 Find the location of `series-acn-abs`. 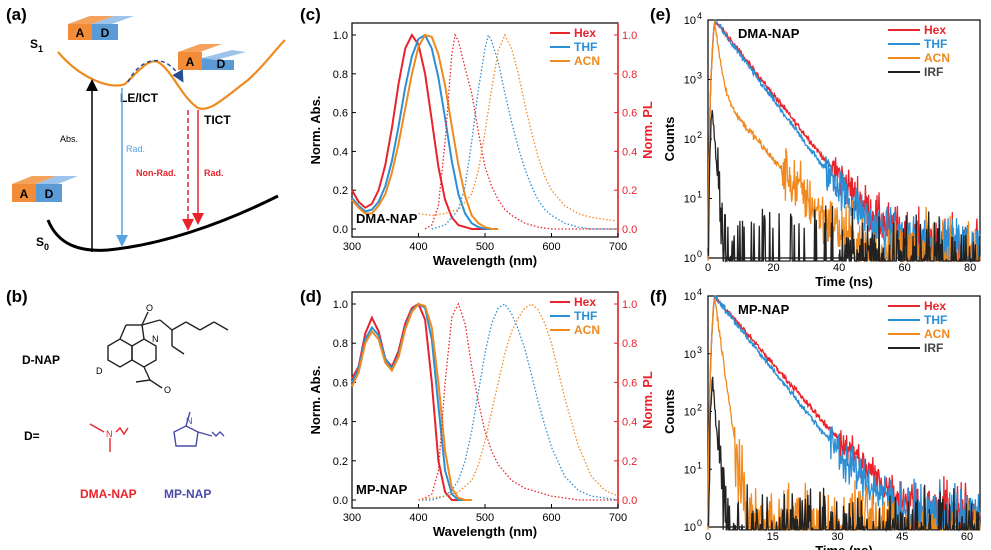

series-acn-abs is located at coordinates (411, 401).